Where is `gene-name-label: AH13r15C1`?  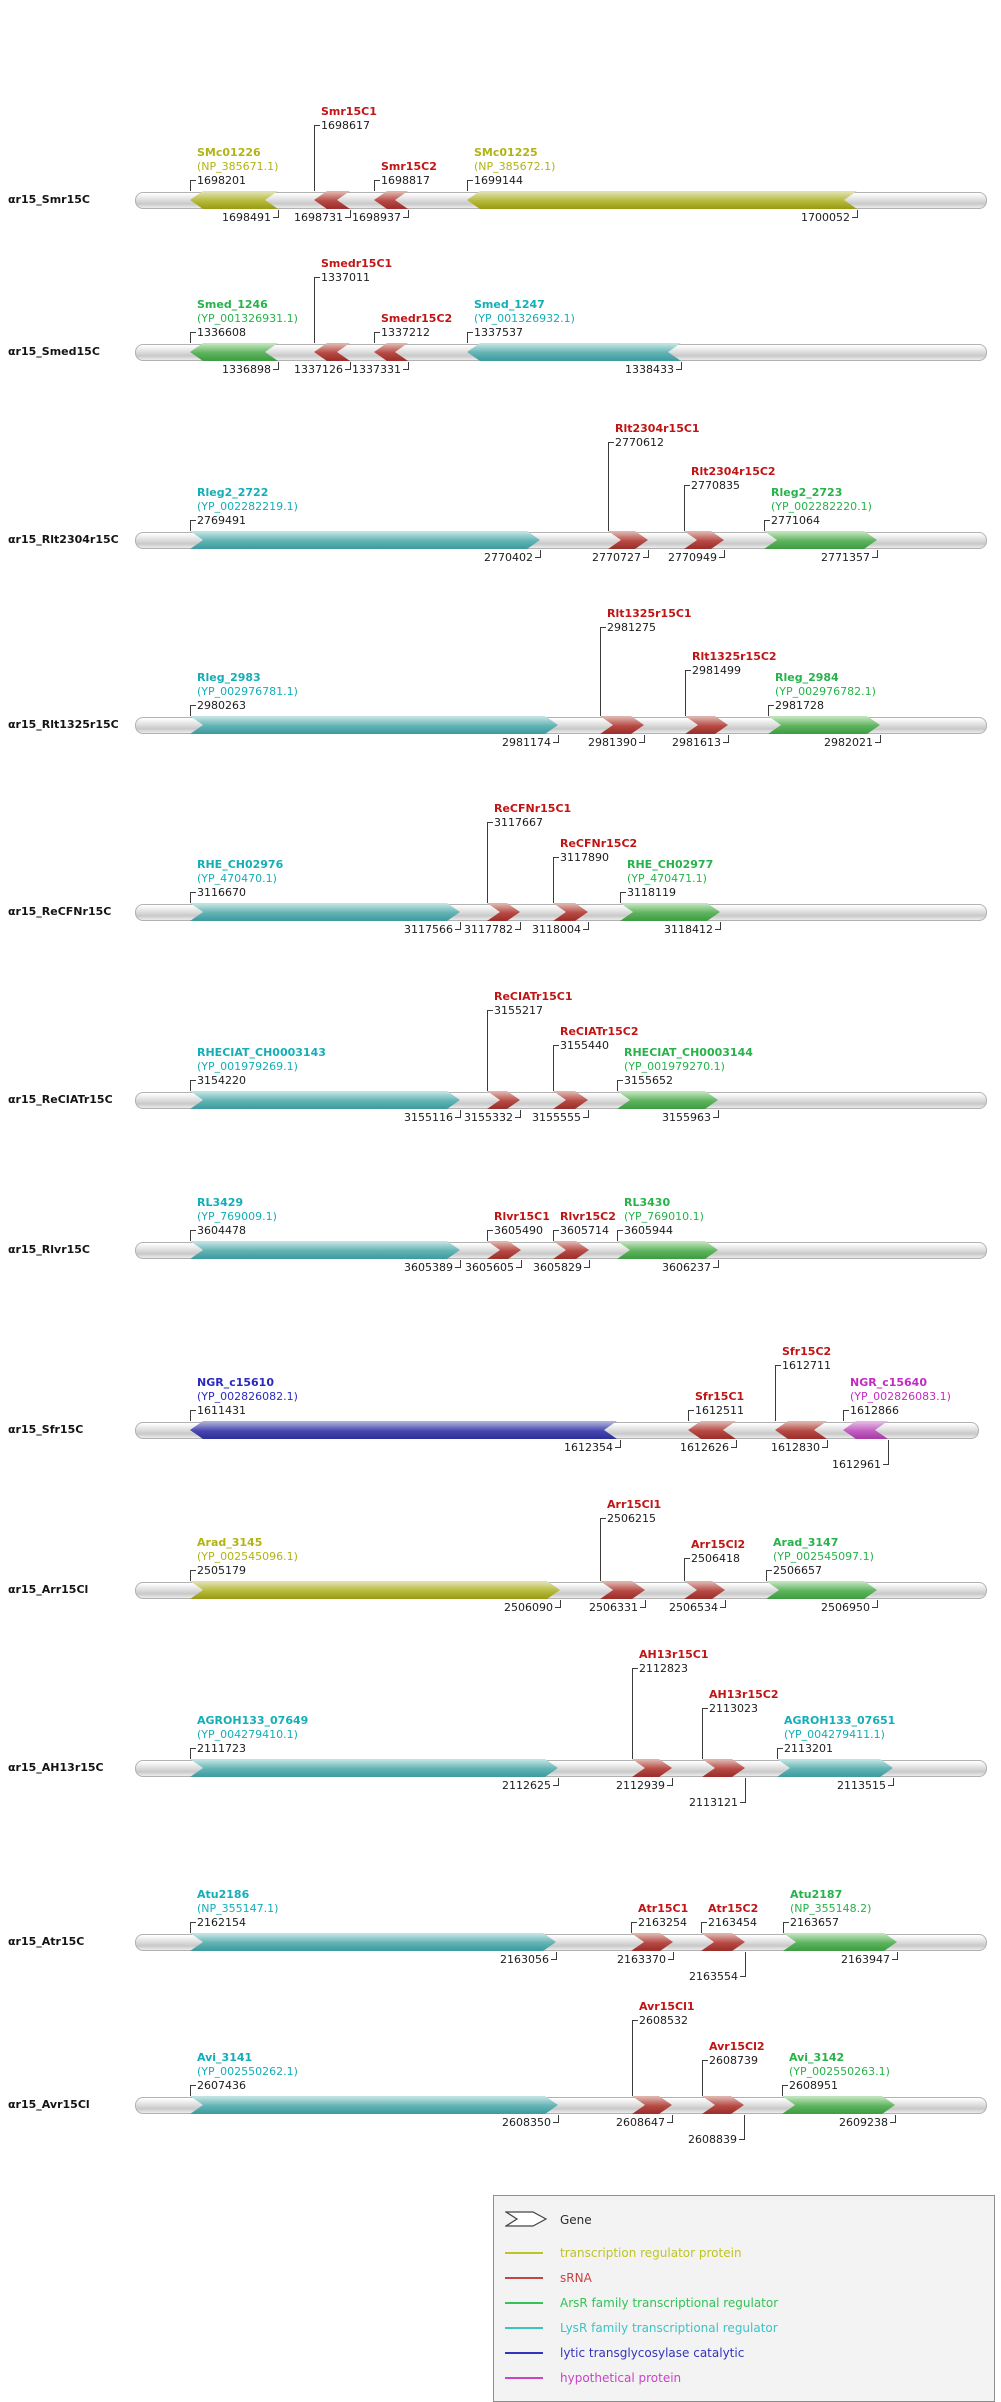
gene-name-label: AH13r15C1 is located at coordinates (674, 1654).